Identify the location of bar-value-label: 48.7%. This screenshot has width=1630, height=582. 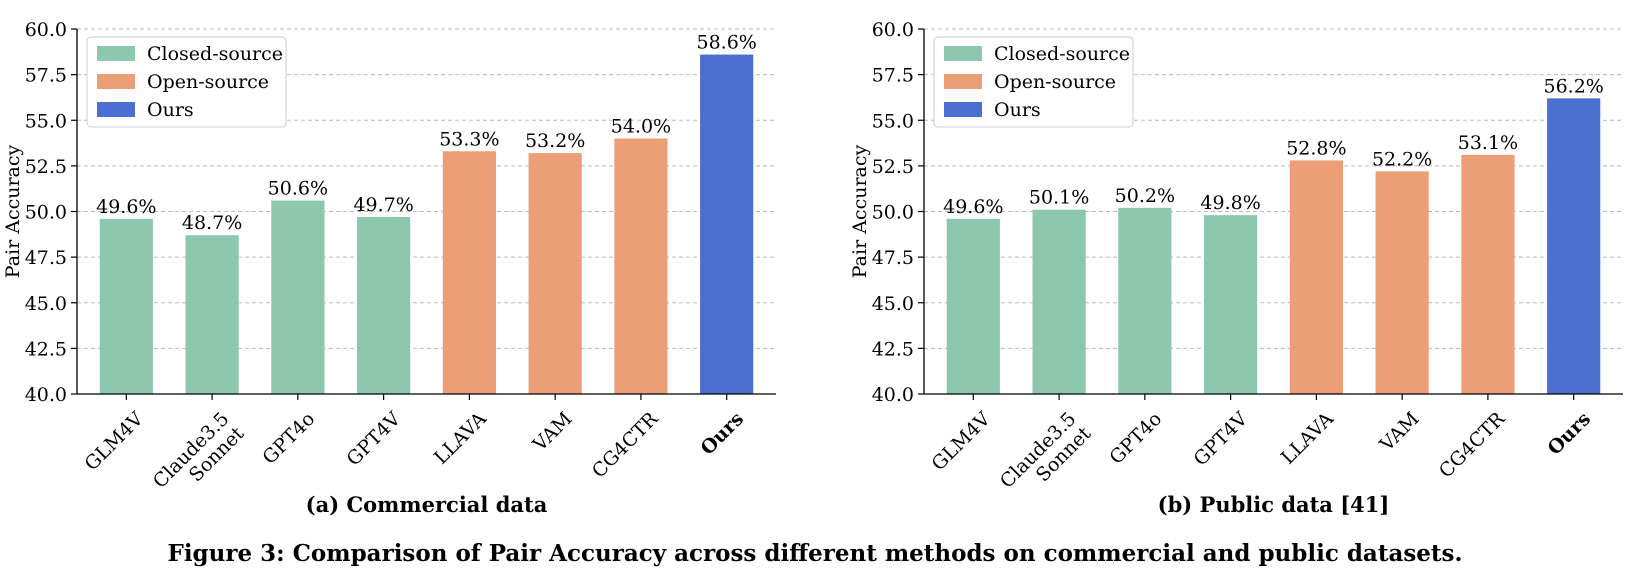
(212, 223).